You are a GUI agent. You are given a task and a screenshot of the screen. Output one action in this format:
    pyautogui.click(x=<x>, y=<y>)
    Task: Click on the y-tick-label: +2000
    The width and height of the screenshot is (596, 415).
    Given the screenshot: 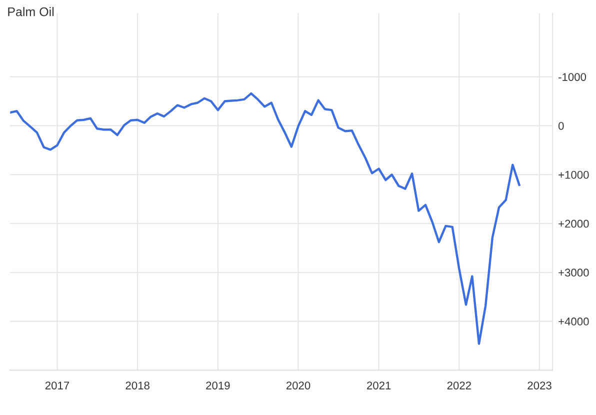 What is the action you would take?
    pyautogui.click(x=573, y=224)
    